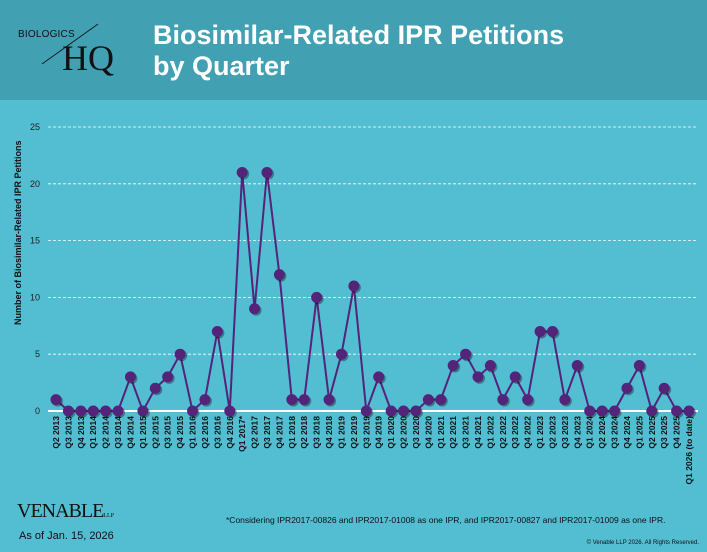  Describe the element at coordinates (503, 432) in the screenshot. I see `x-tick-label: Q2 2022` at that location.